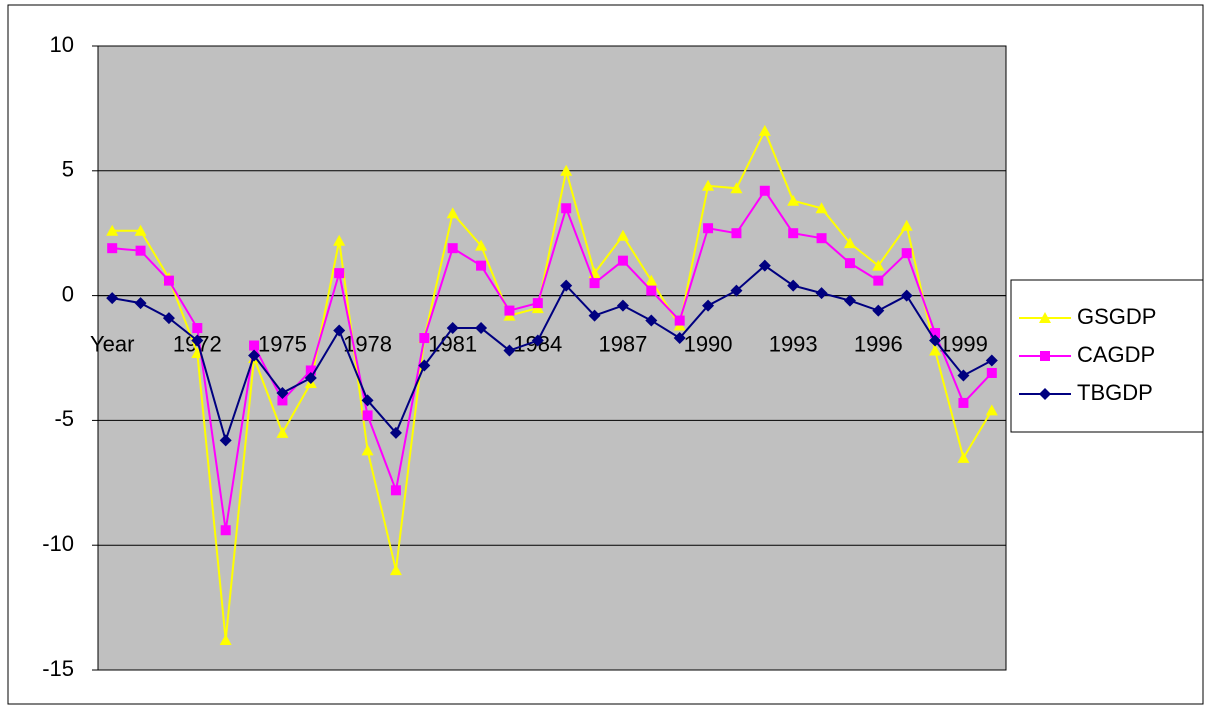  I want to click on y-tick-label: 5, so click(68, 169).